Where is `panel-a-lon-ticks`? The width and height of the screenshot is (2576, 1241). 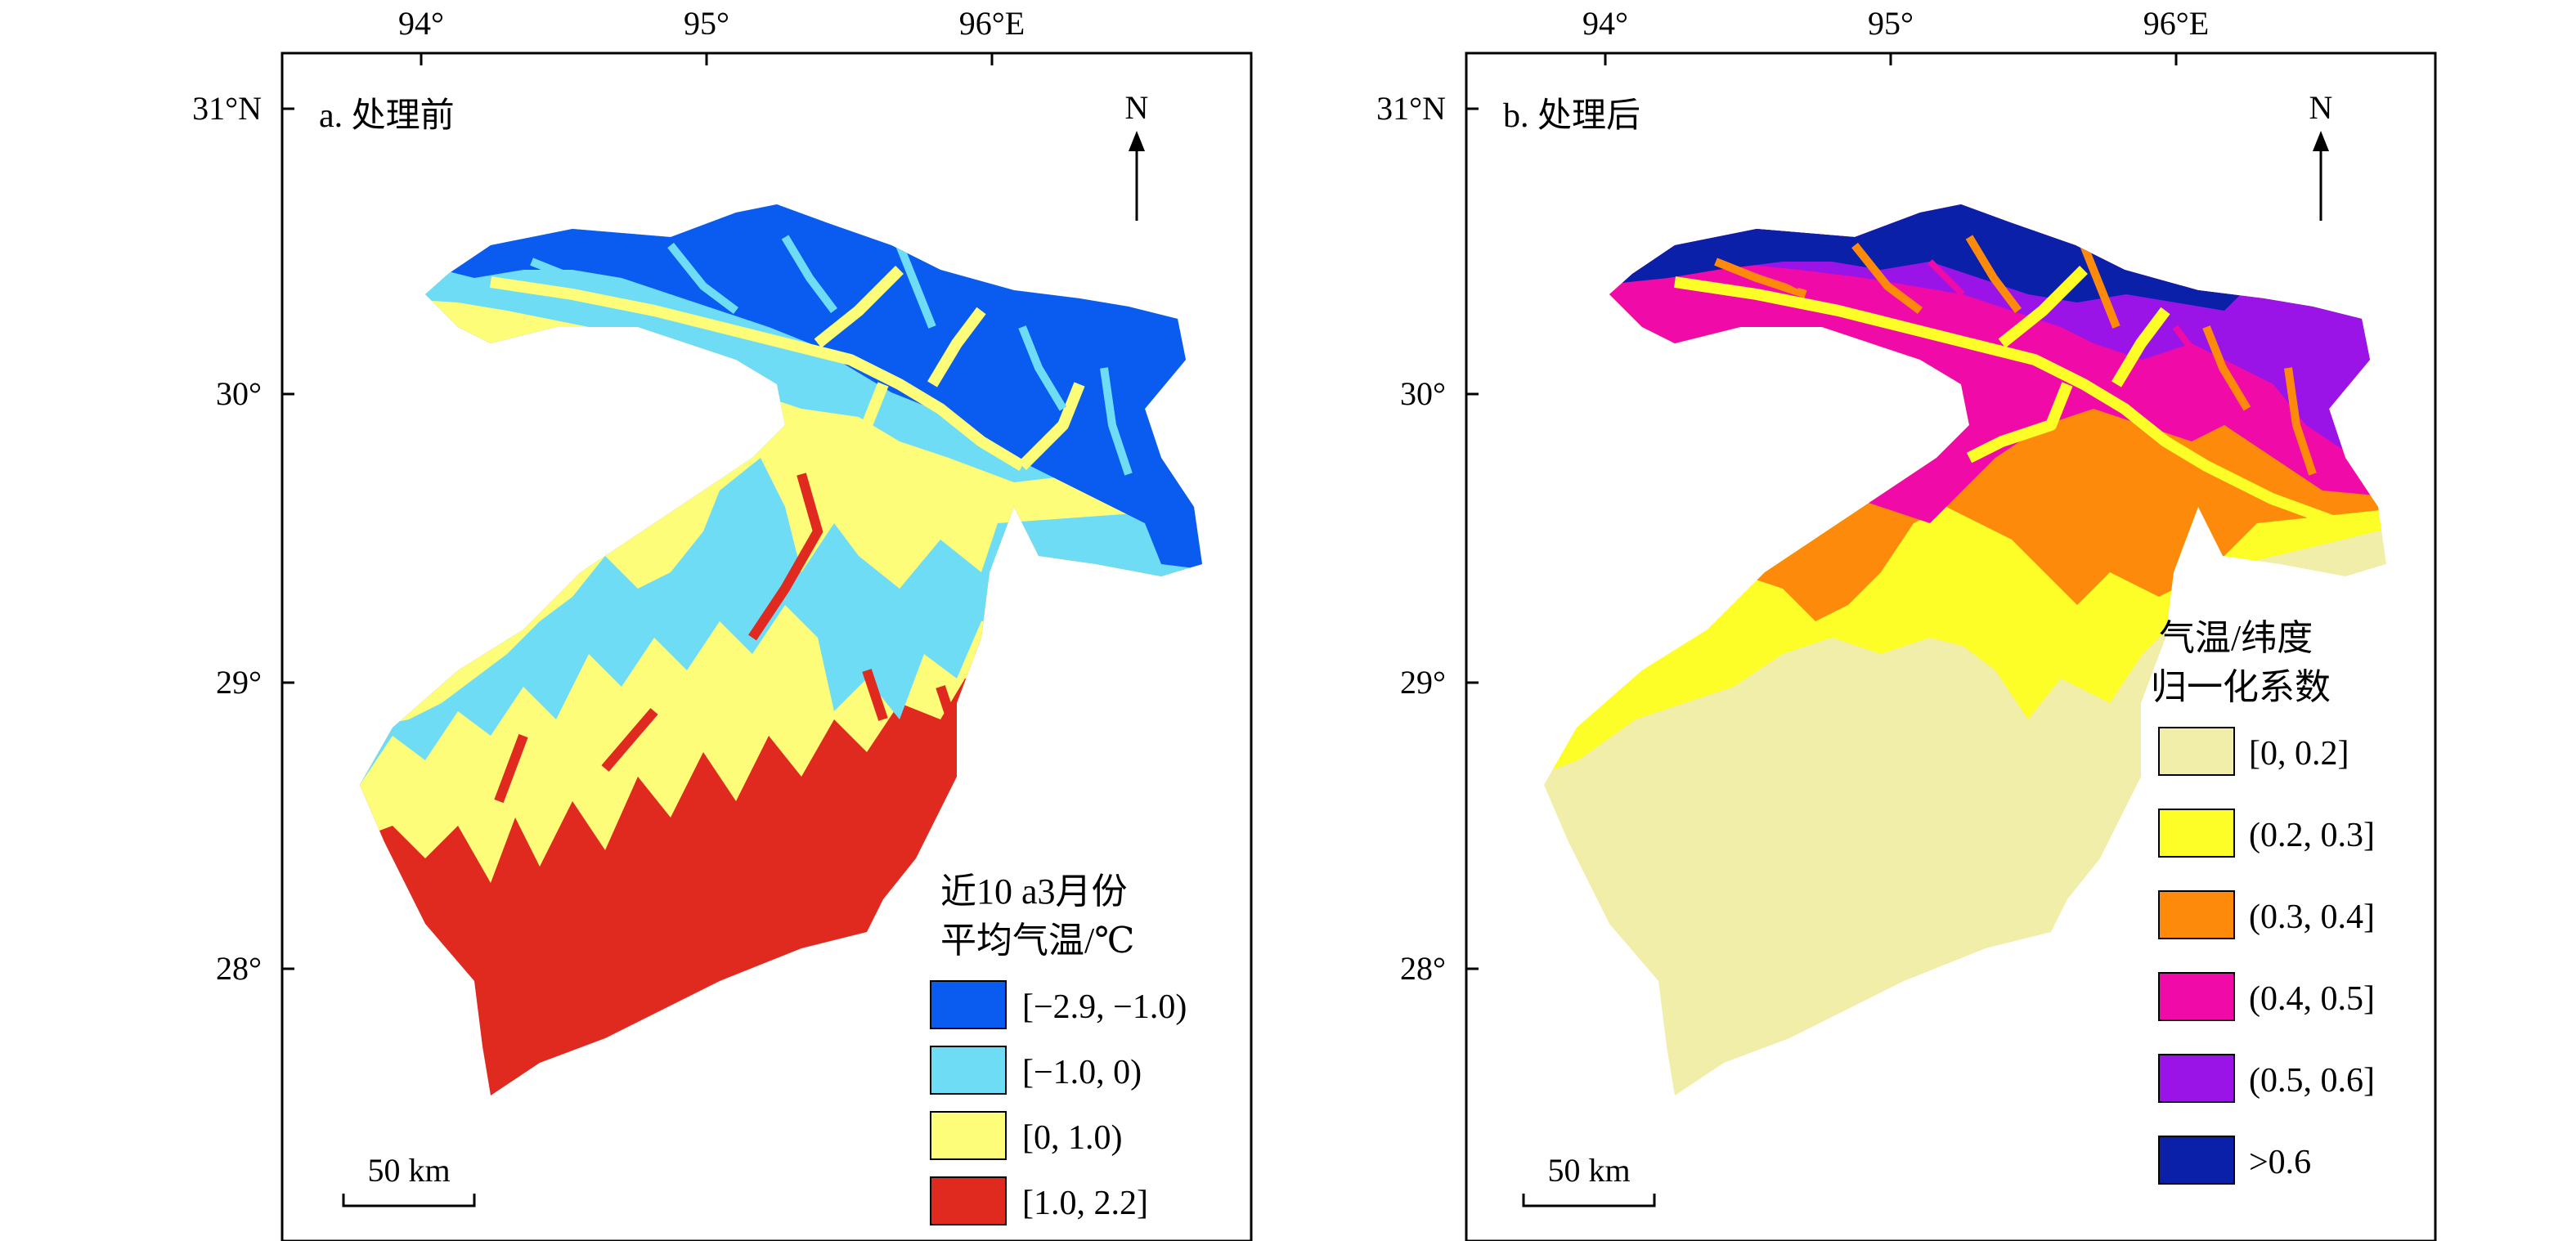 panel-a-lon-ticks is located at coordinates (707, 59).